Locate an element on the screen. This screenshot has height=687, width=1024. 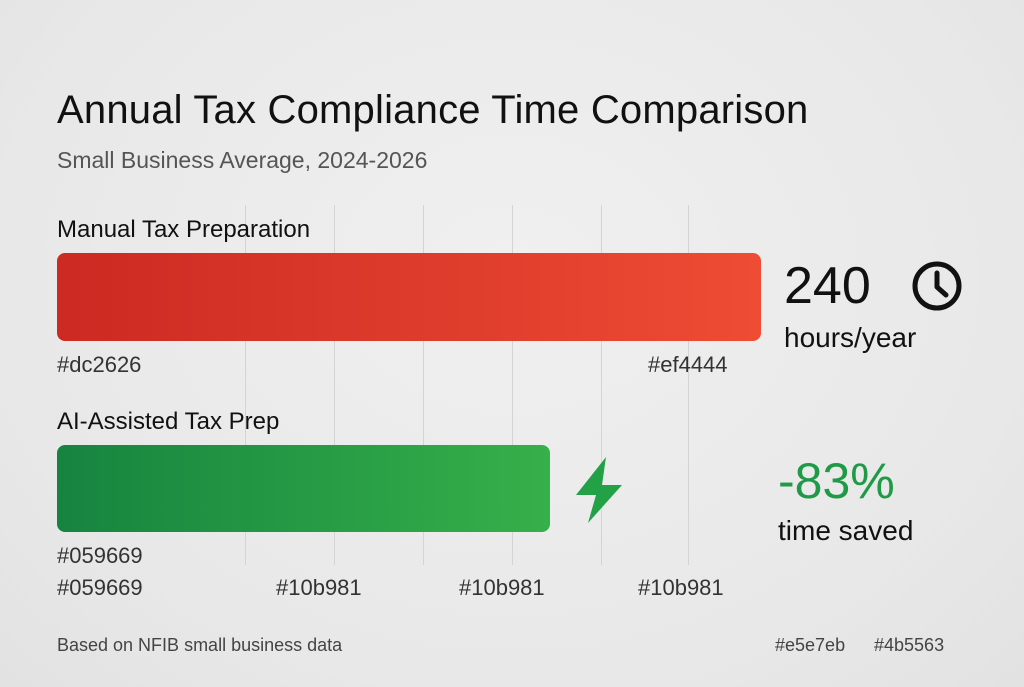
savings-label: time saved is located at coordinates (846, 530).